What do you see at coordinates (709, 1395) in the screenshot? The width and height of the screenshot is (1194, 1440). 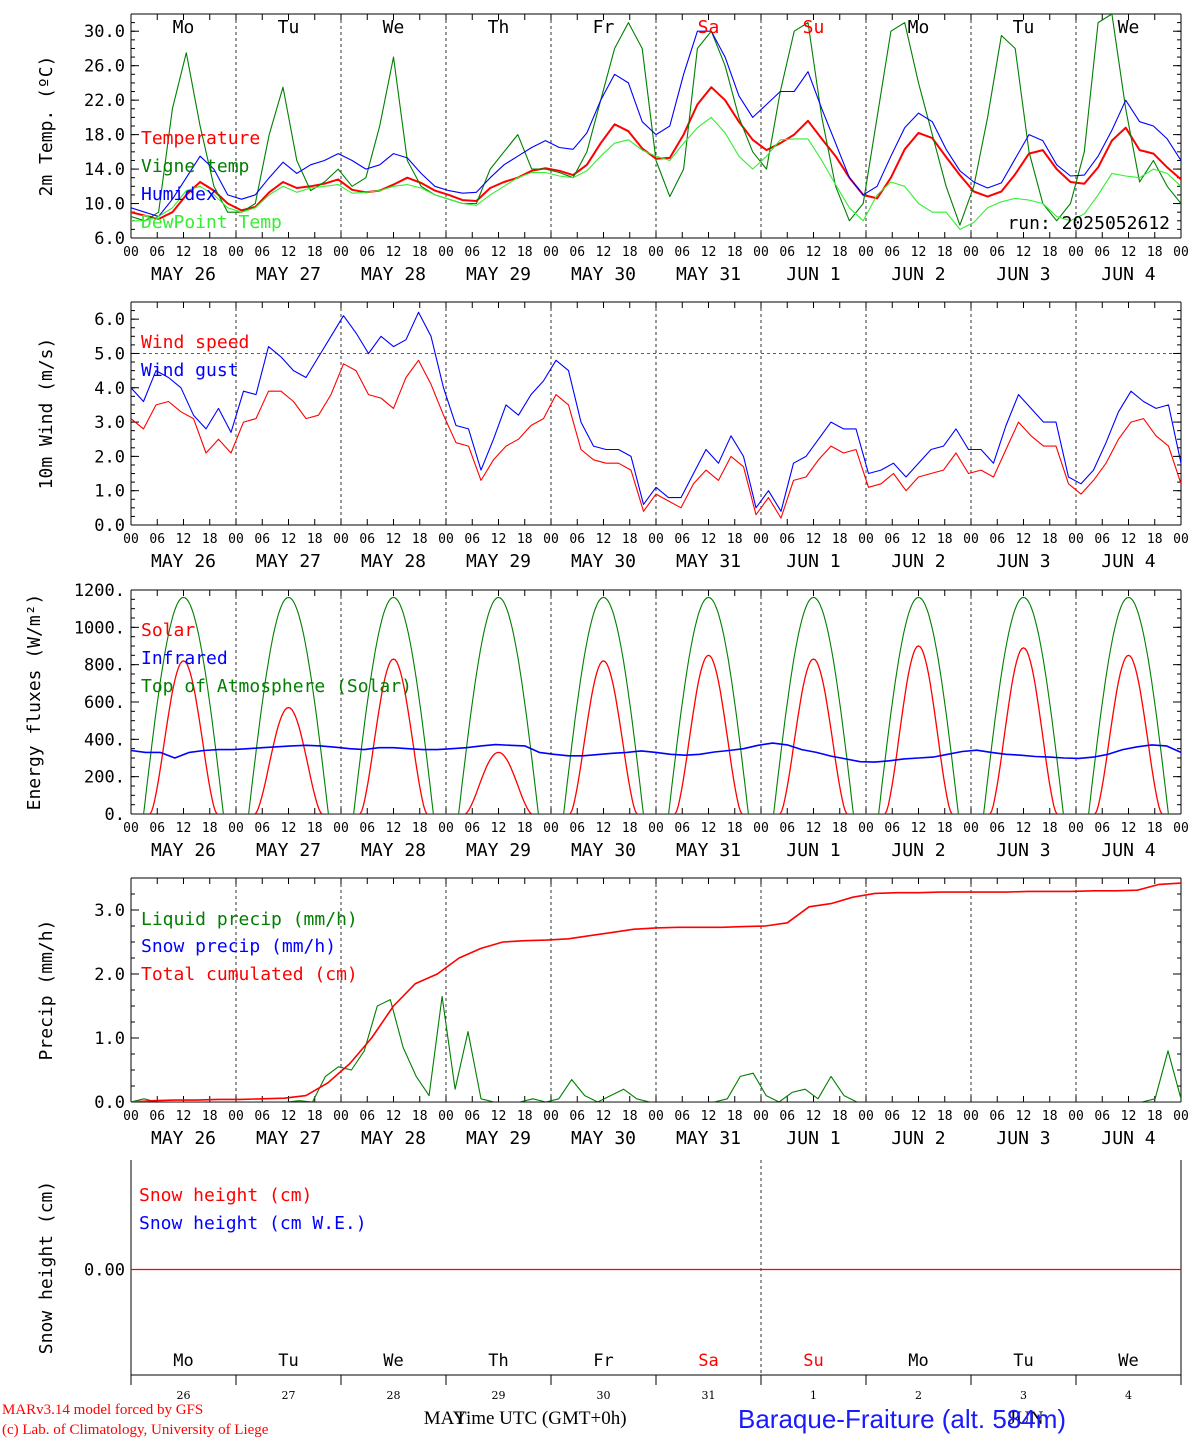 I see `day-number: 31` at bounding box center [709, 1395].